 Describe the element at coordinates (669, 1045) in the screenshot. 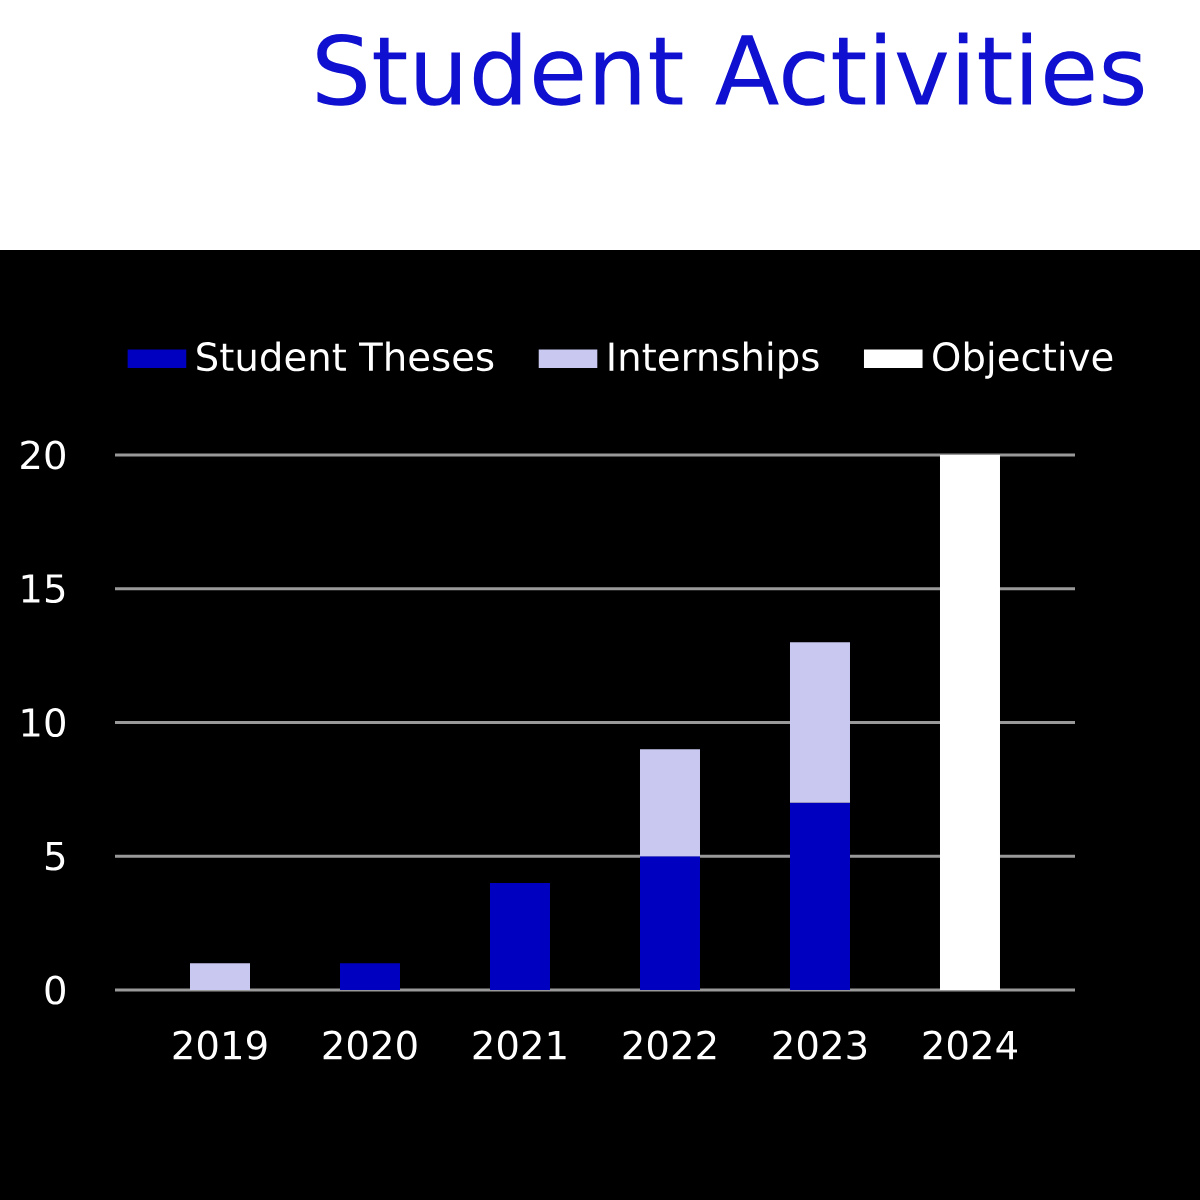

I see `x-tick-label: 2022` at that location.